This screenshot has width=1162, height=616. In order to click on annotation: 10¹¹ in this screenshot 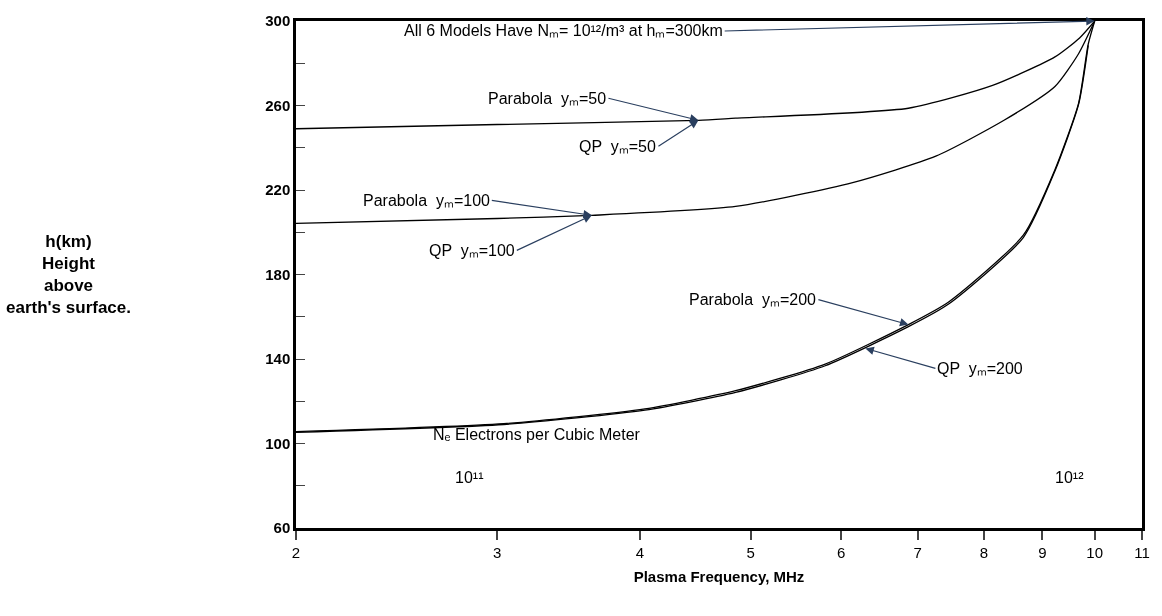, I will do `click(469, 477)`.